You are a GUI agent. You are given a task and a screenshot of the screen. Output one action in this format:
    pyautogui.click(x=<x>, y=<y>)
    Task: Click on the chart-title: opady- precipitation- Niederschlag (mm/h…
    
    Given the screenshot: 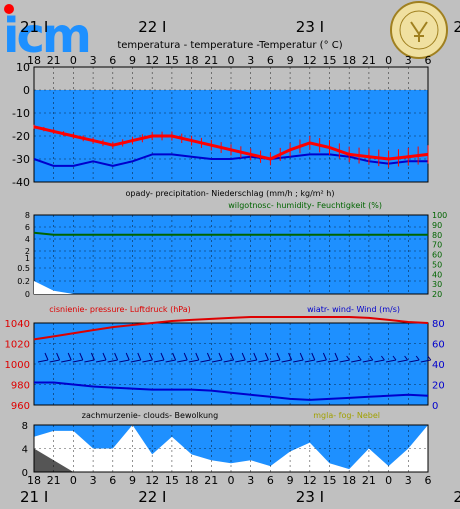 What is the action you would take?
    pyautogui.click(x=230, y=193)
    